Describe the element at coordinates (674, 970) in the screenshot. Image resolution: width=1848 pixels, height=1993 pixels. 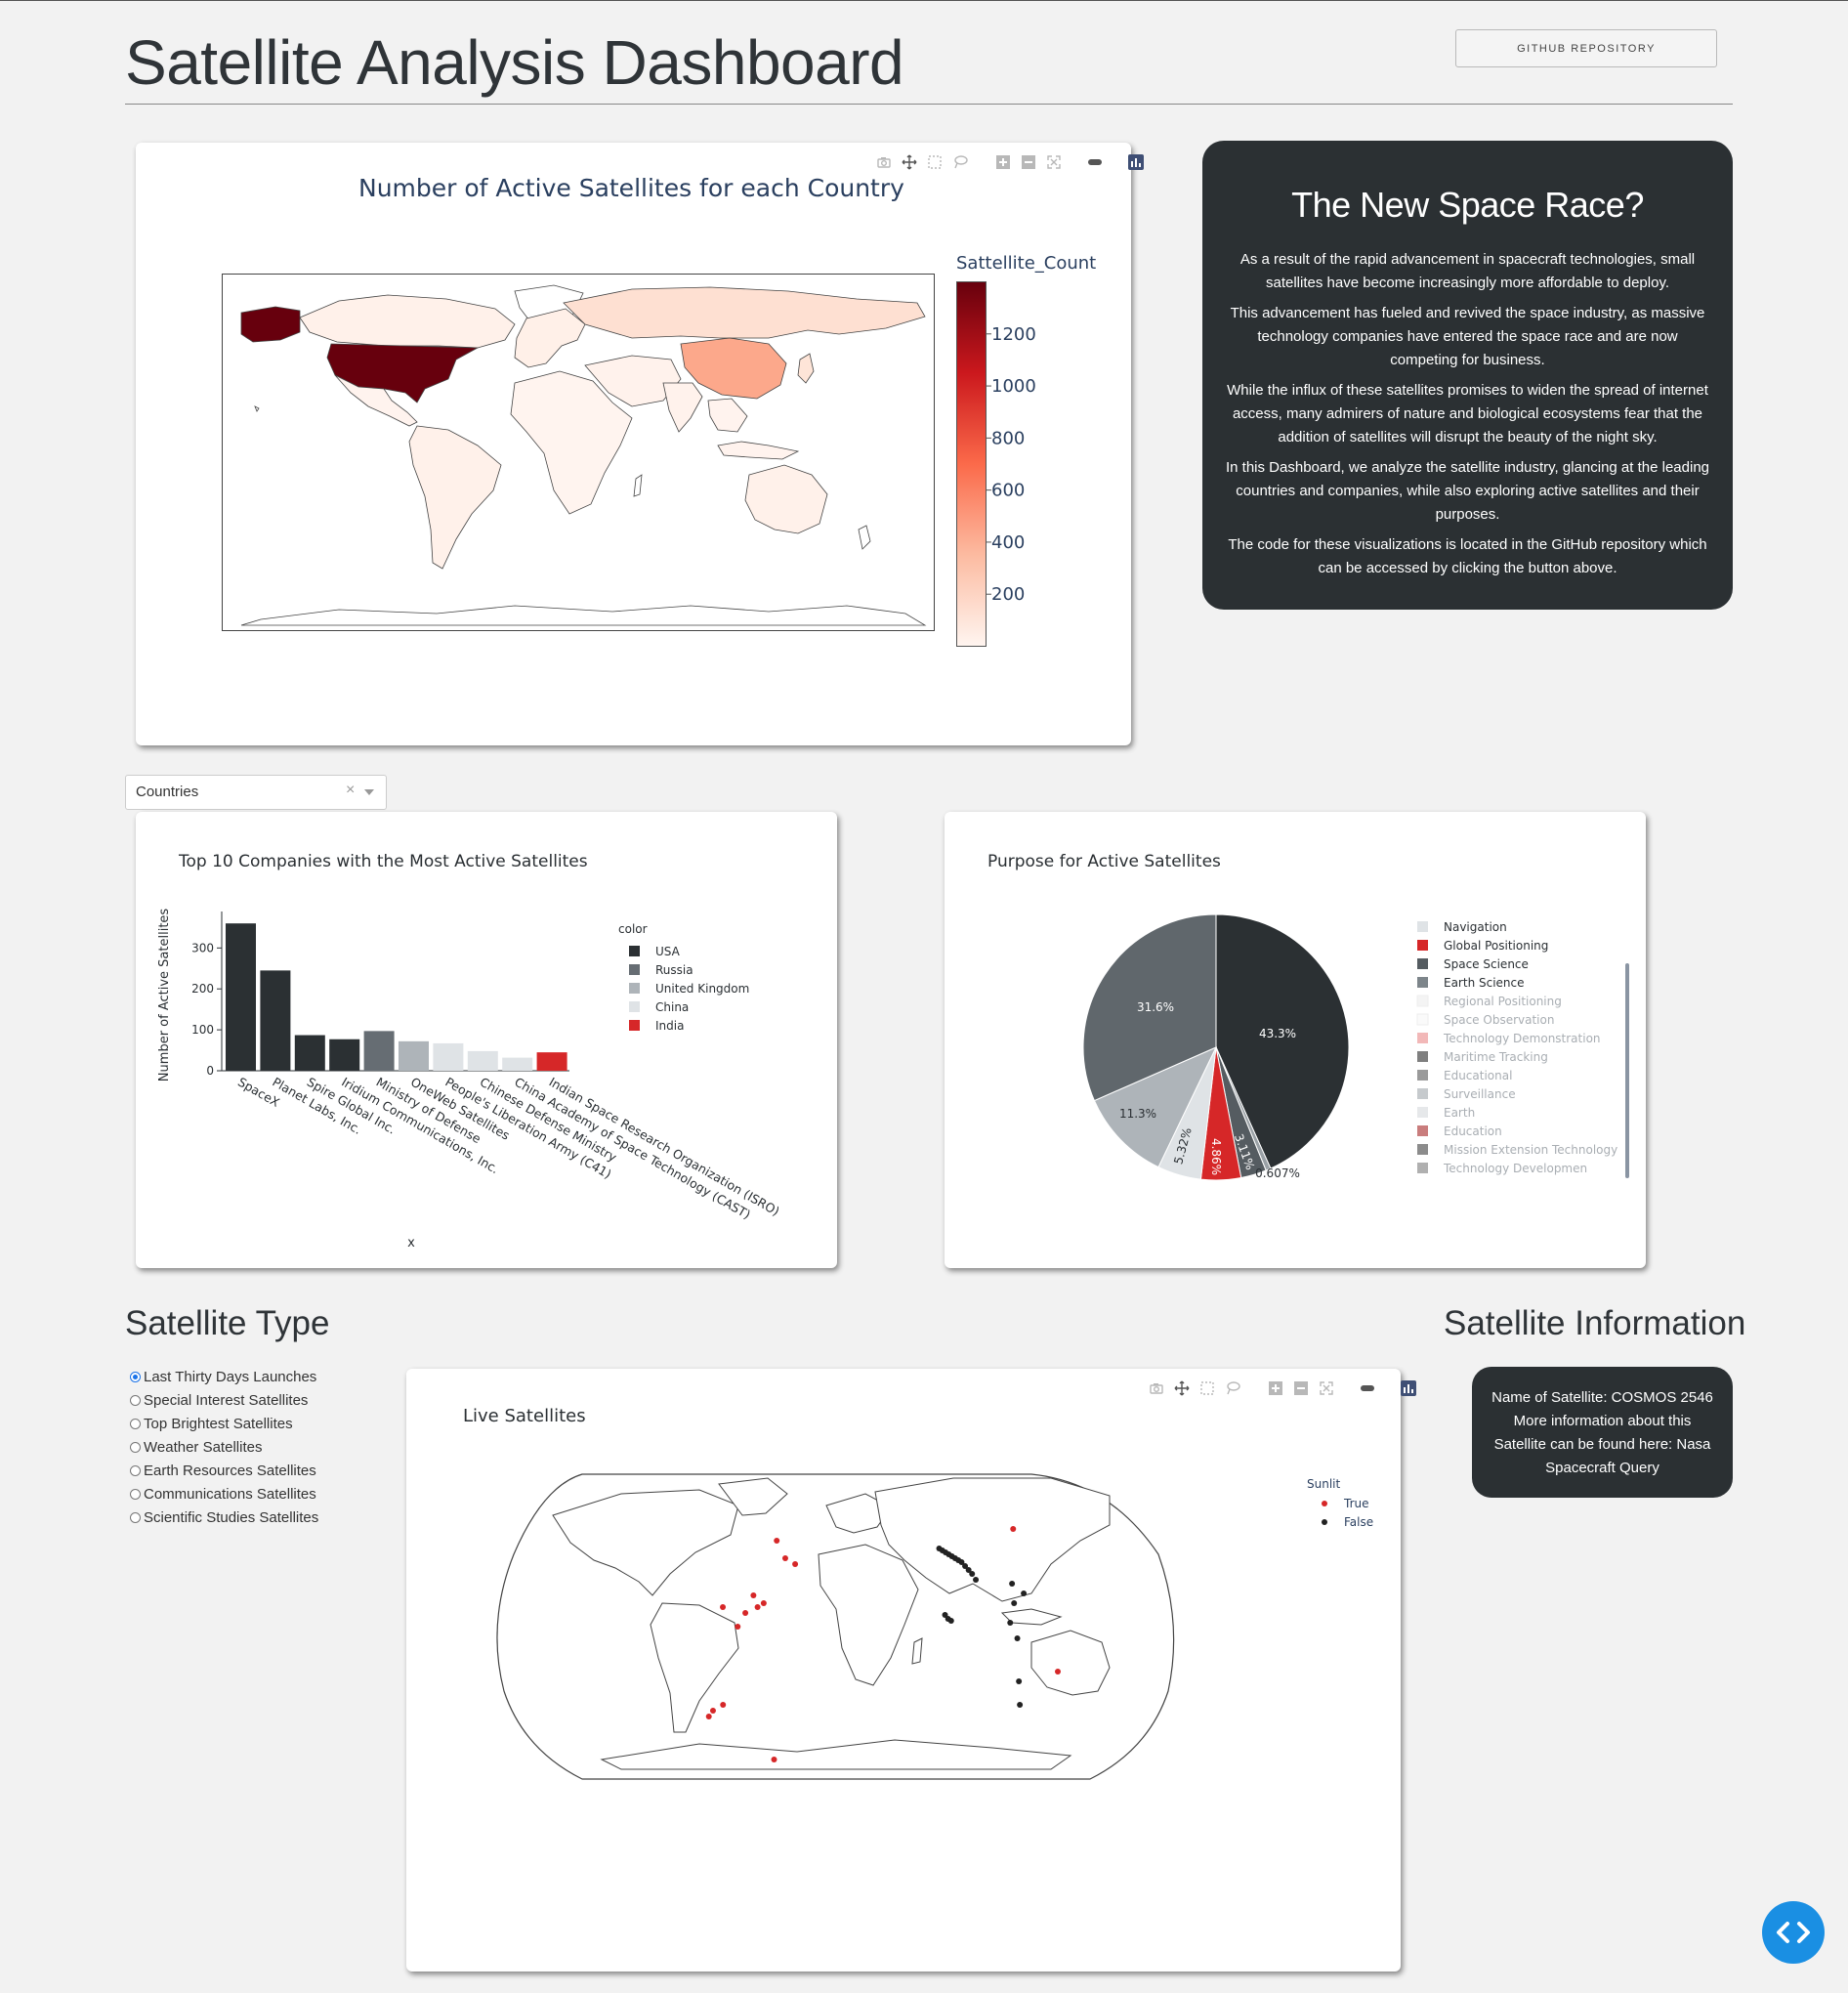
I see `legend-label: Russia` at that location.